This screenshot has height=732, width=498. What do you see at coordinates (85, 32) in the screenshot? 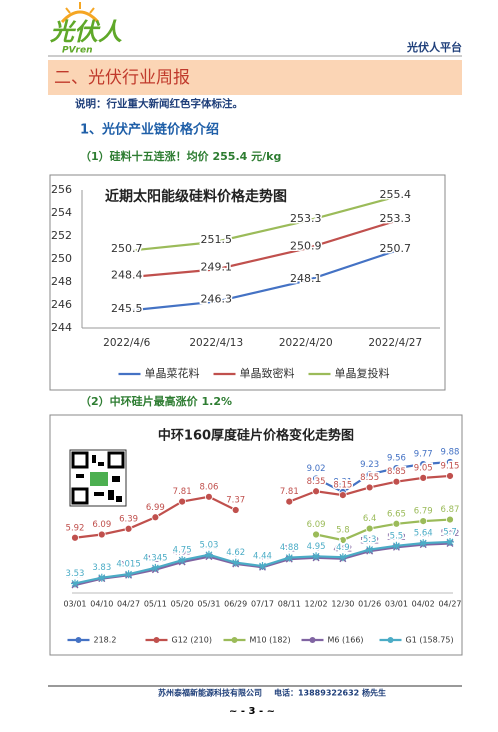
I see `logo-text: 光伏人` at bounding box center [85, 32].